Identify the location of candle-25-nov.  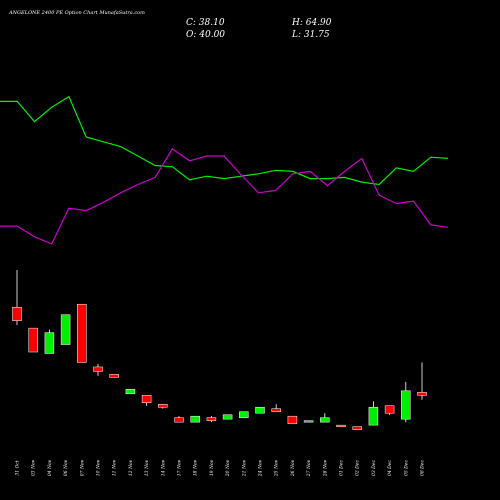
(276, 408).